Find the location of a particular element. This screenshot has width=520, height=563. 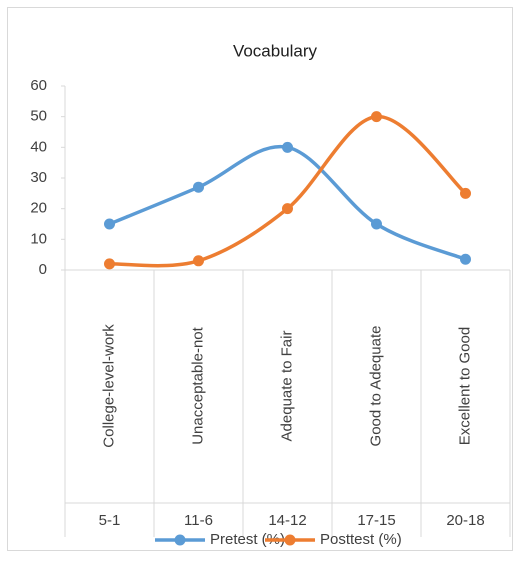

x-group-label: 11-6 is located at coordinates (198, 520).